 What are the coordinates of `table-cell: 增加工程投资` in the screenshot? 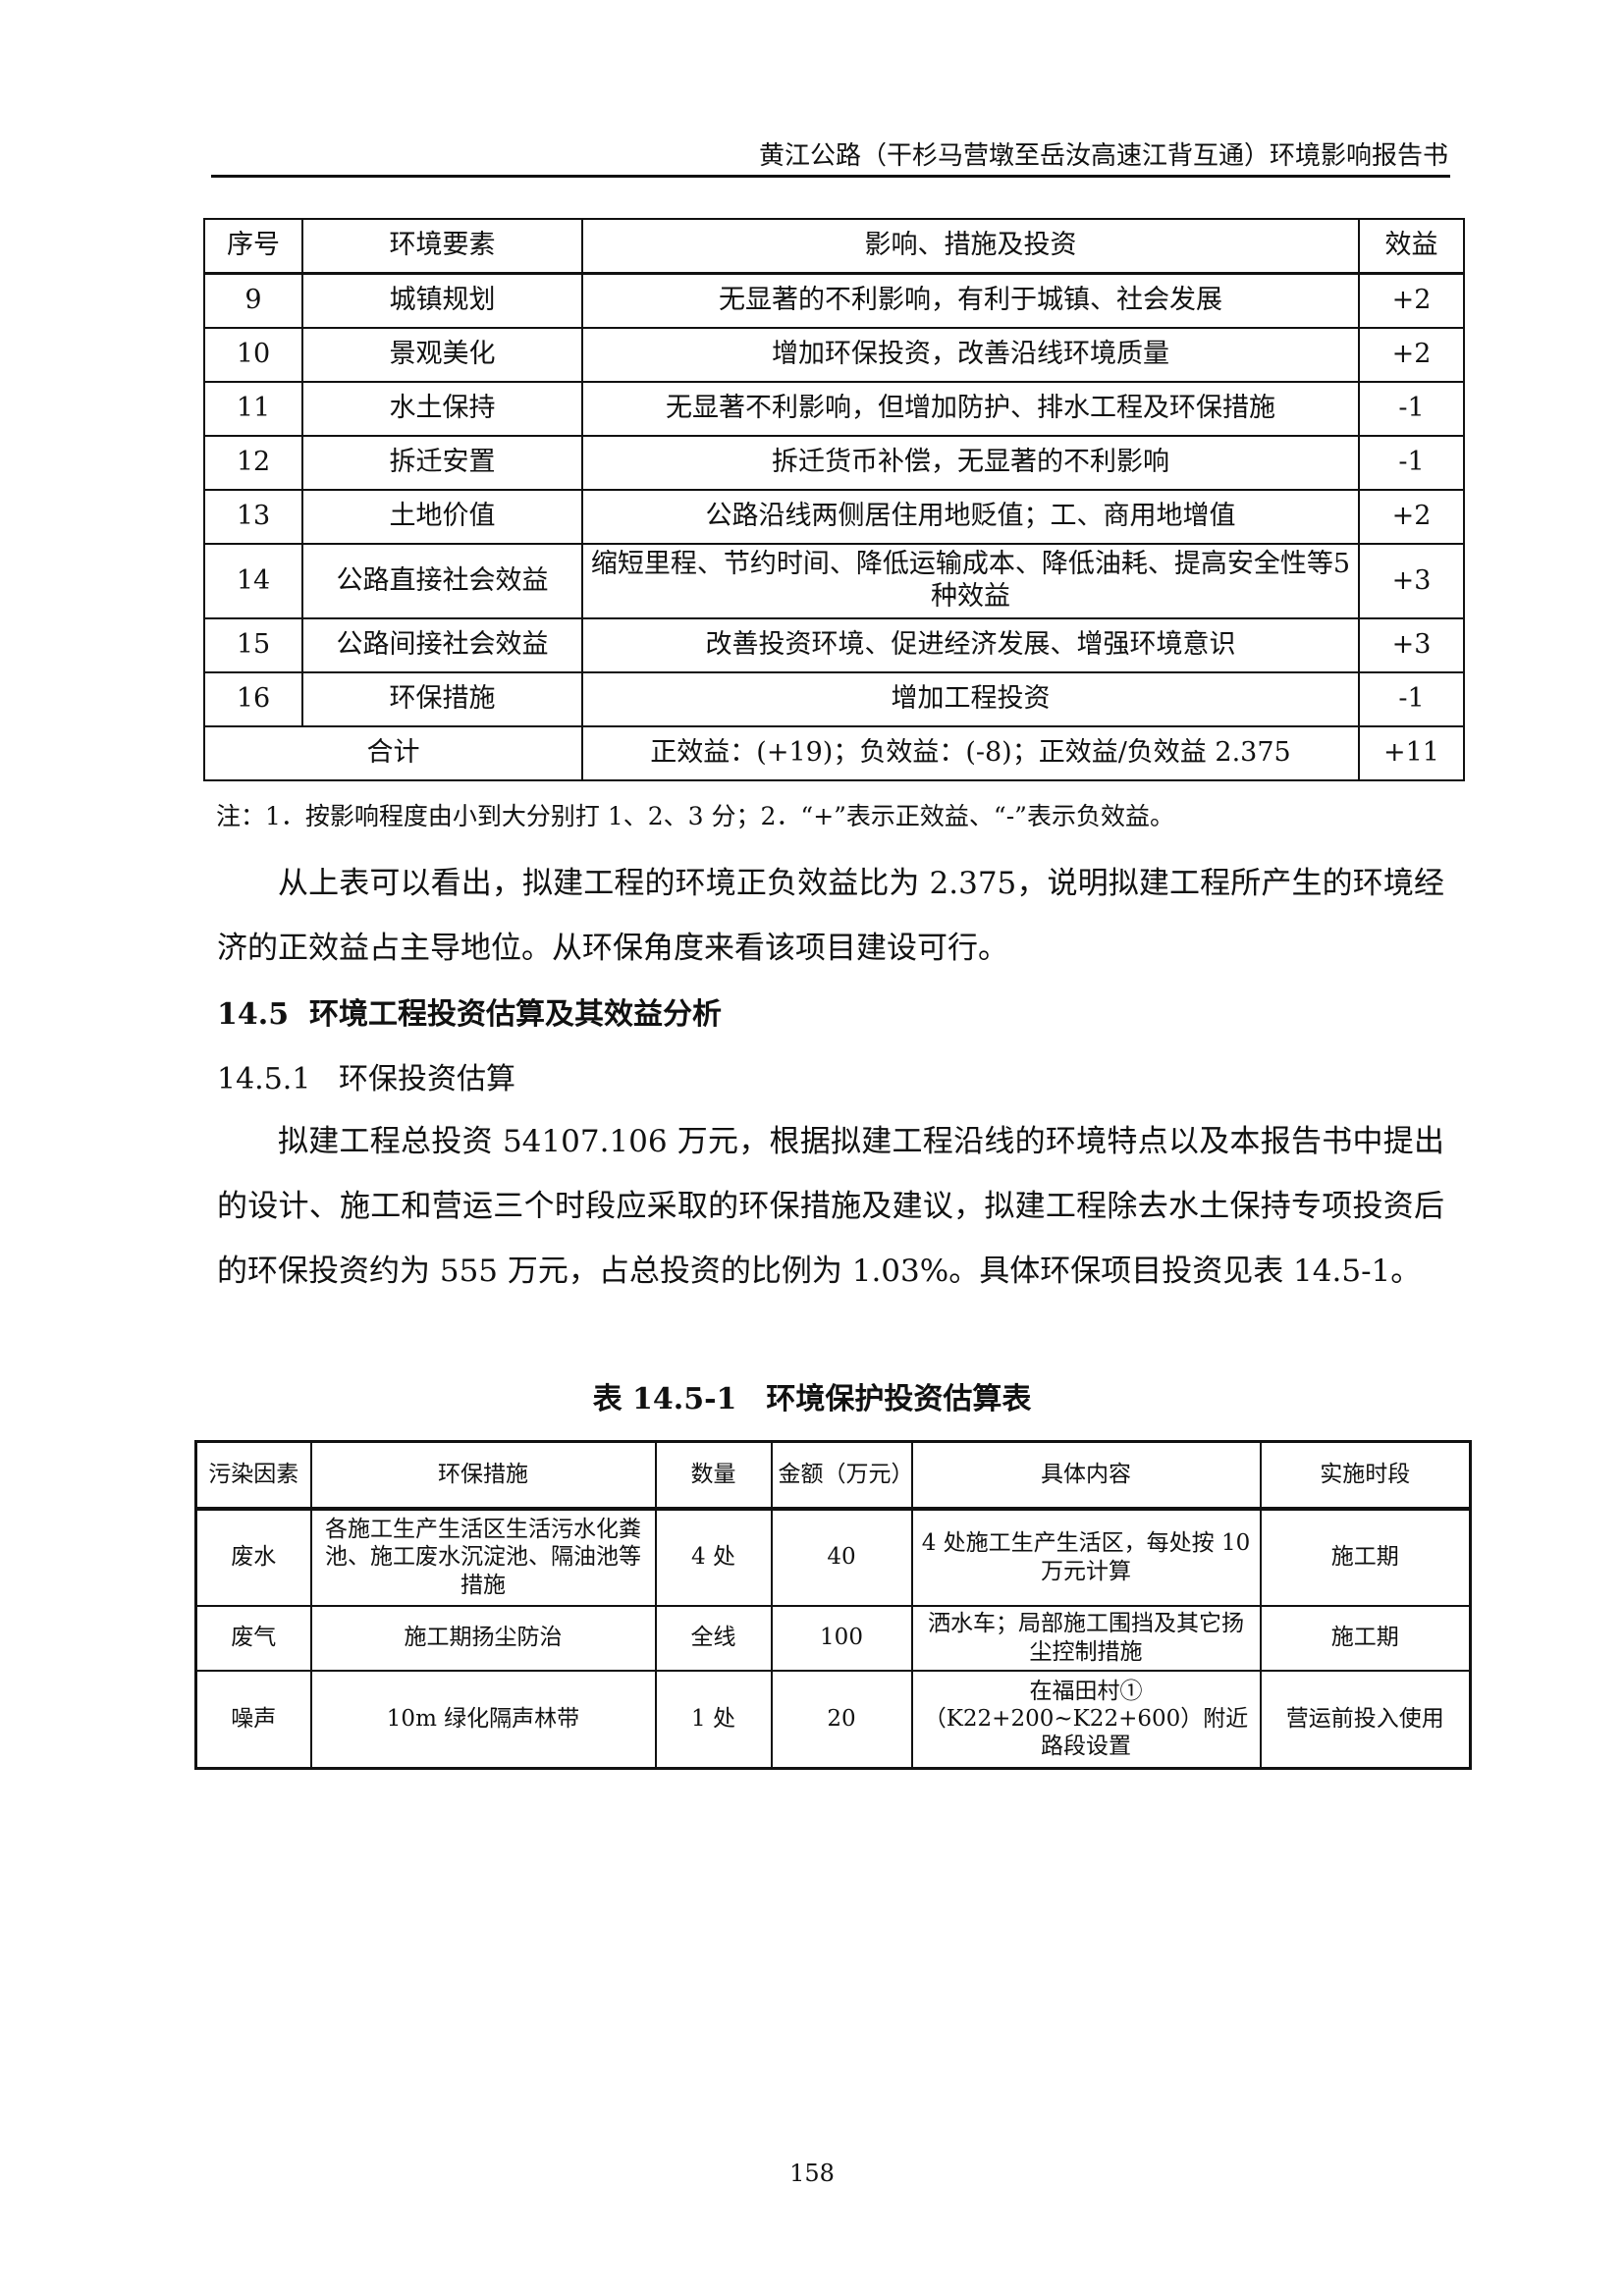 It's located at (970, 699).